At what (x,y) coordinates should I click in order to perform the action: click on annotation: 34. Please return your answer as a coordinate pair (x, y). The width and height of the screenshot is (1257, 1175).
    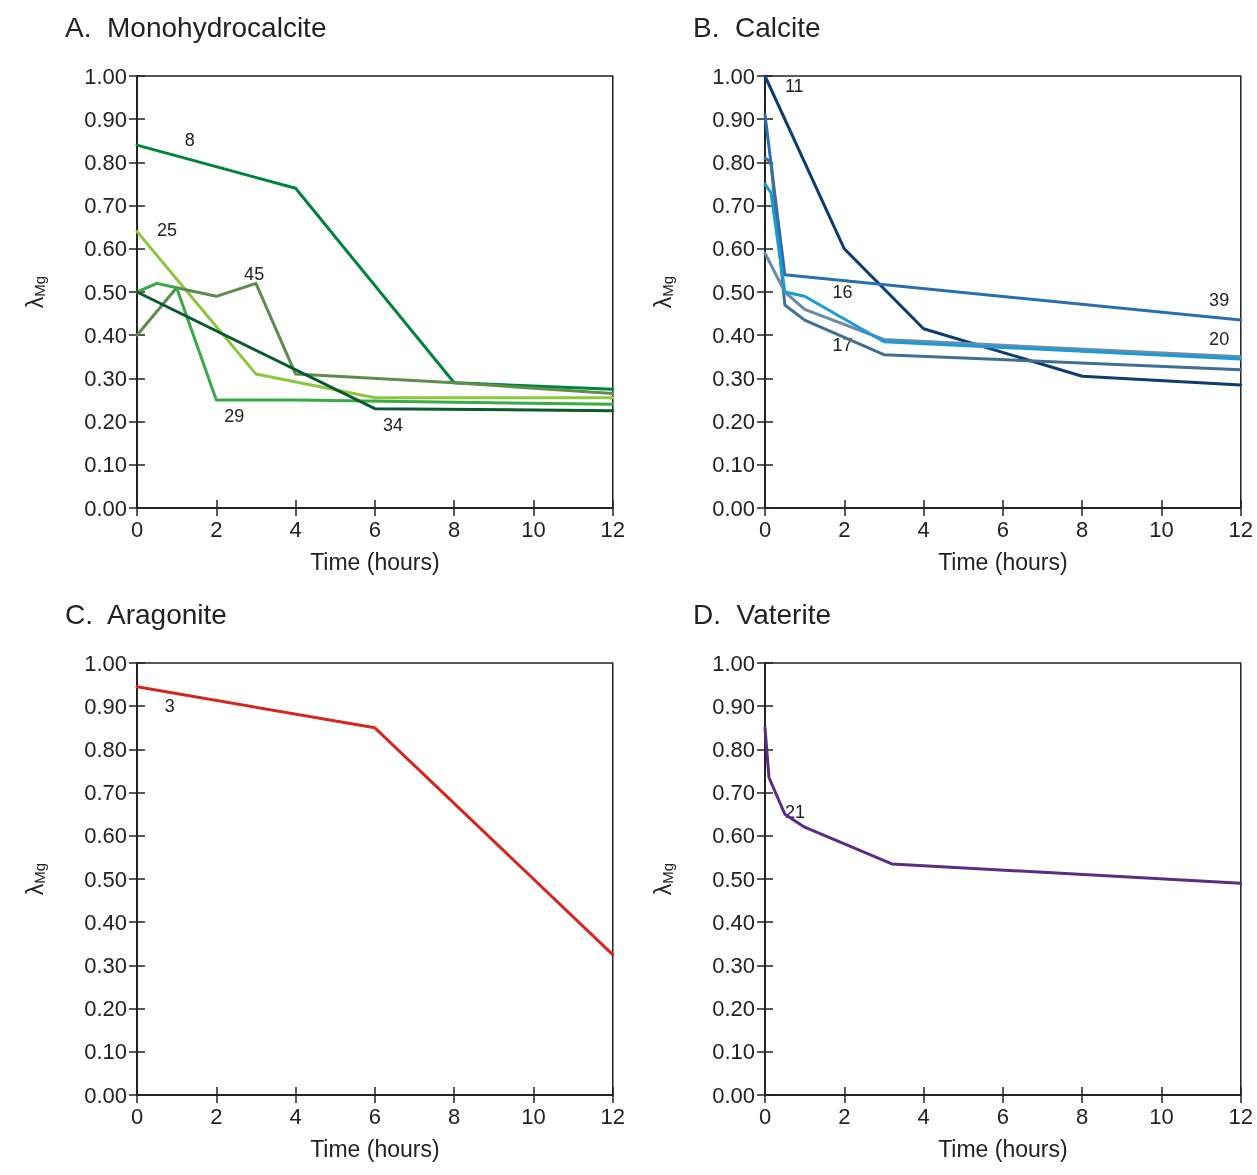
    Looking at the image, I should click on (392, 424).